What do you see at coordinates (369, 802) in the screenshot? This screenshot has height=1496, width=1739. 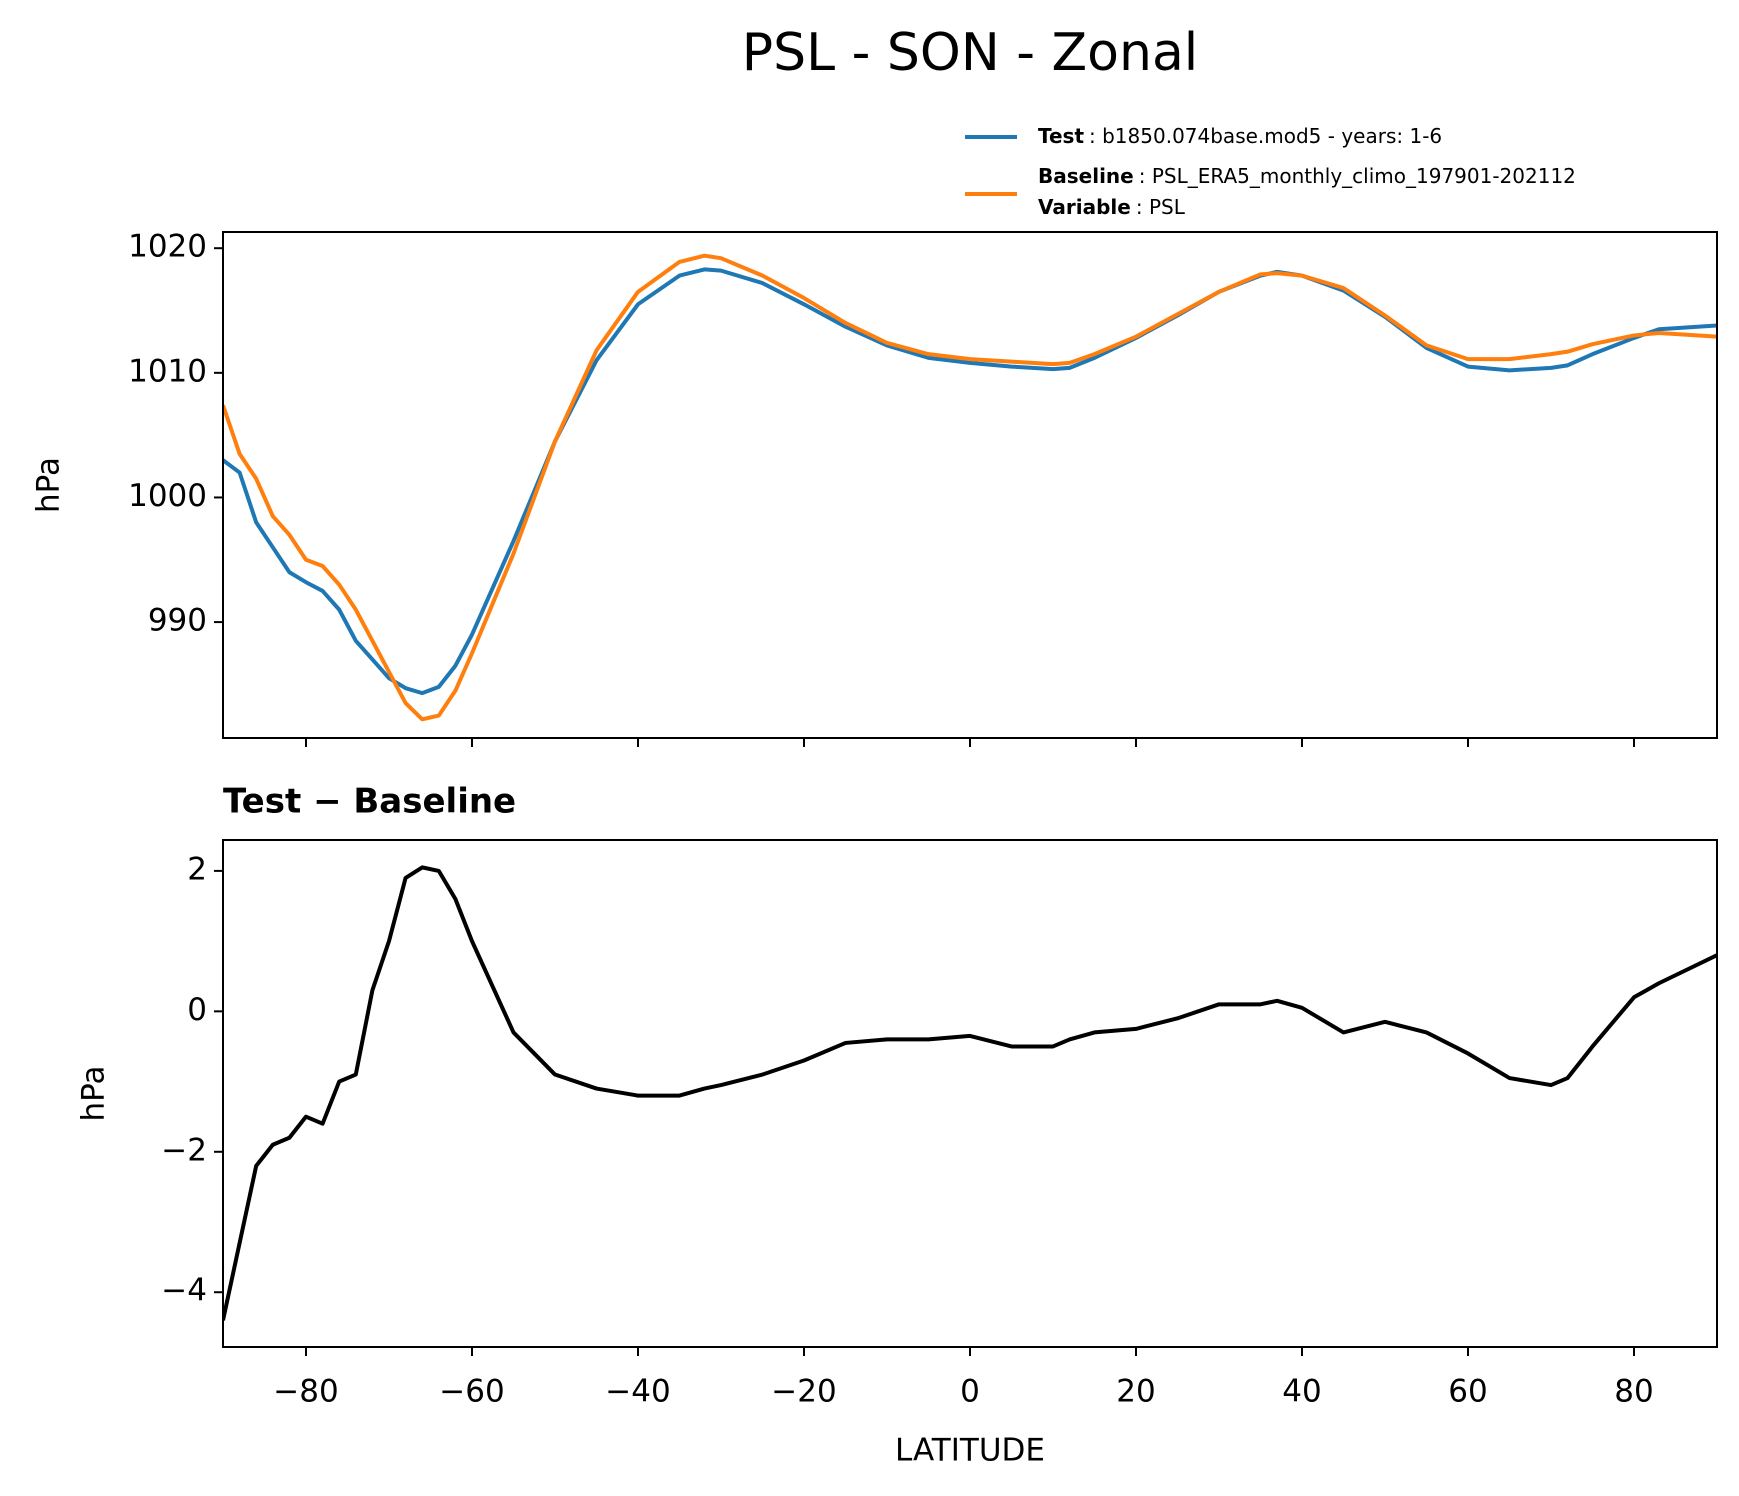 I see `subplot-title: Test − Baseline` at bounding box center [369, 802].